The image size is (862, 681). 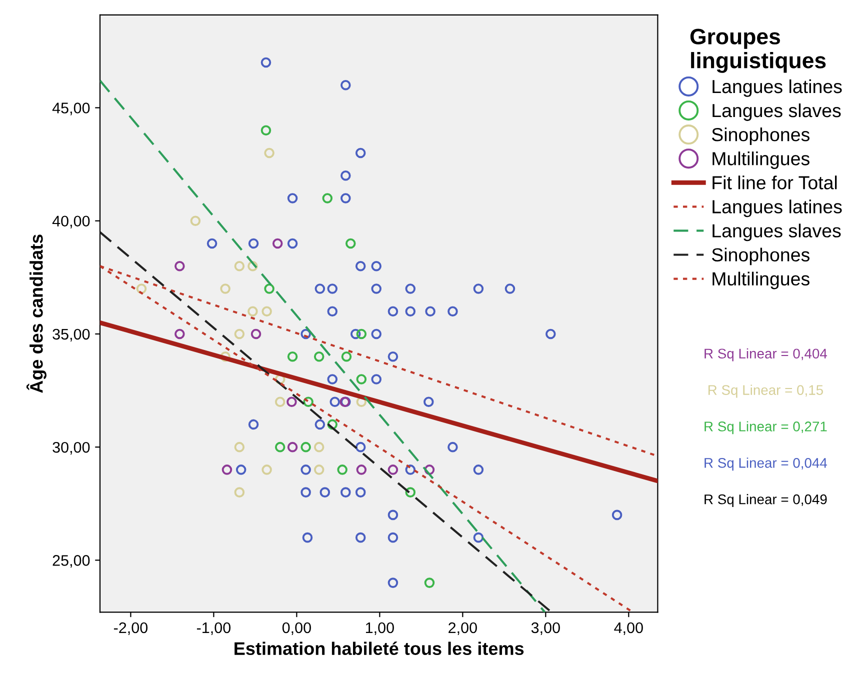 I want to click on y-tick-label: 35,00, so click(x=71, y=335).